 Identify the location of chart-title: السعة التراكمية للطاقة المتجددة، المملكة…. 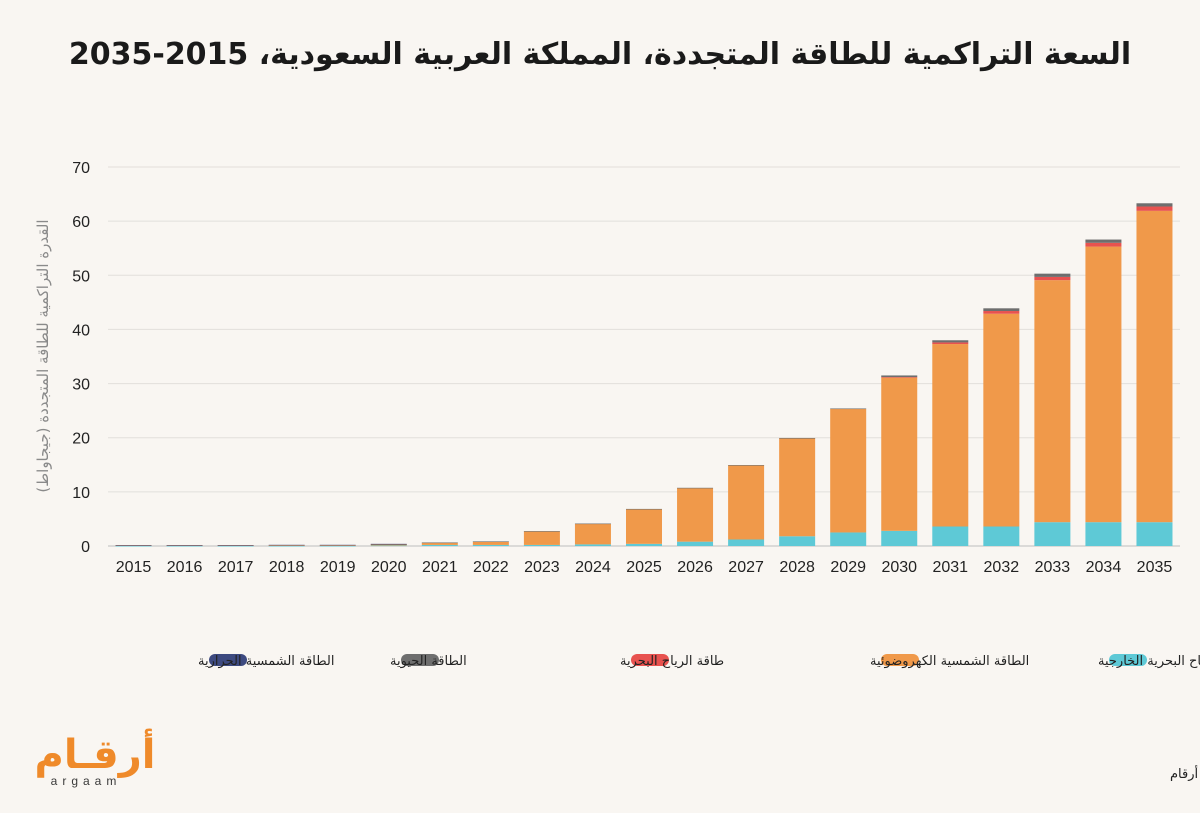
(600, 54).